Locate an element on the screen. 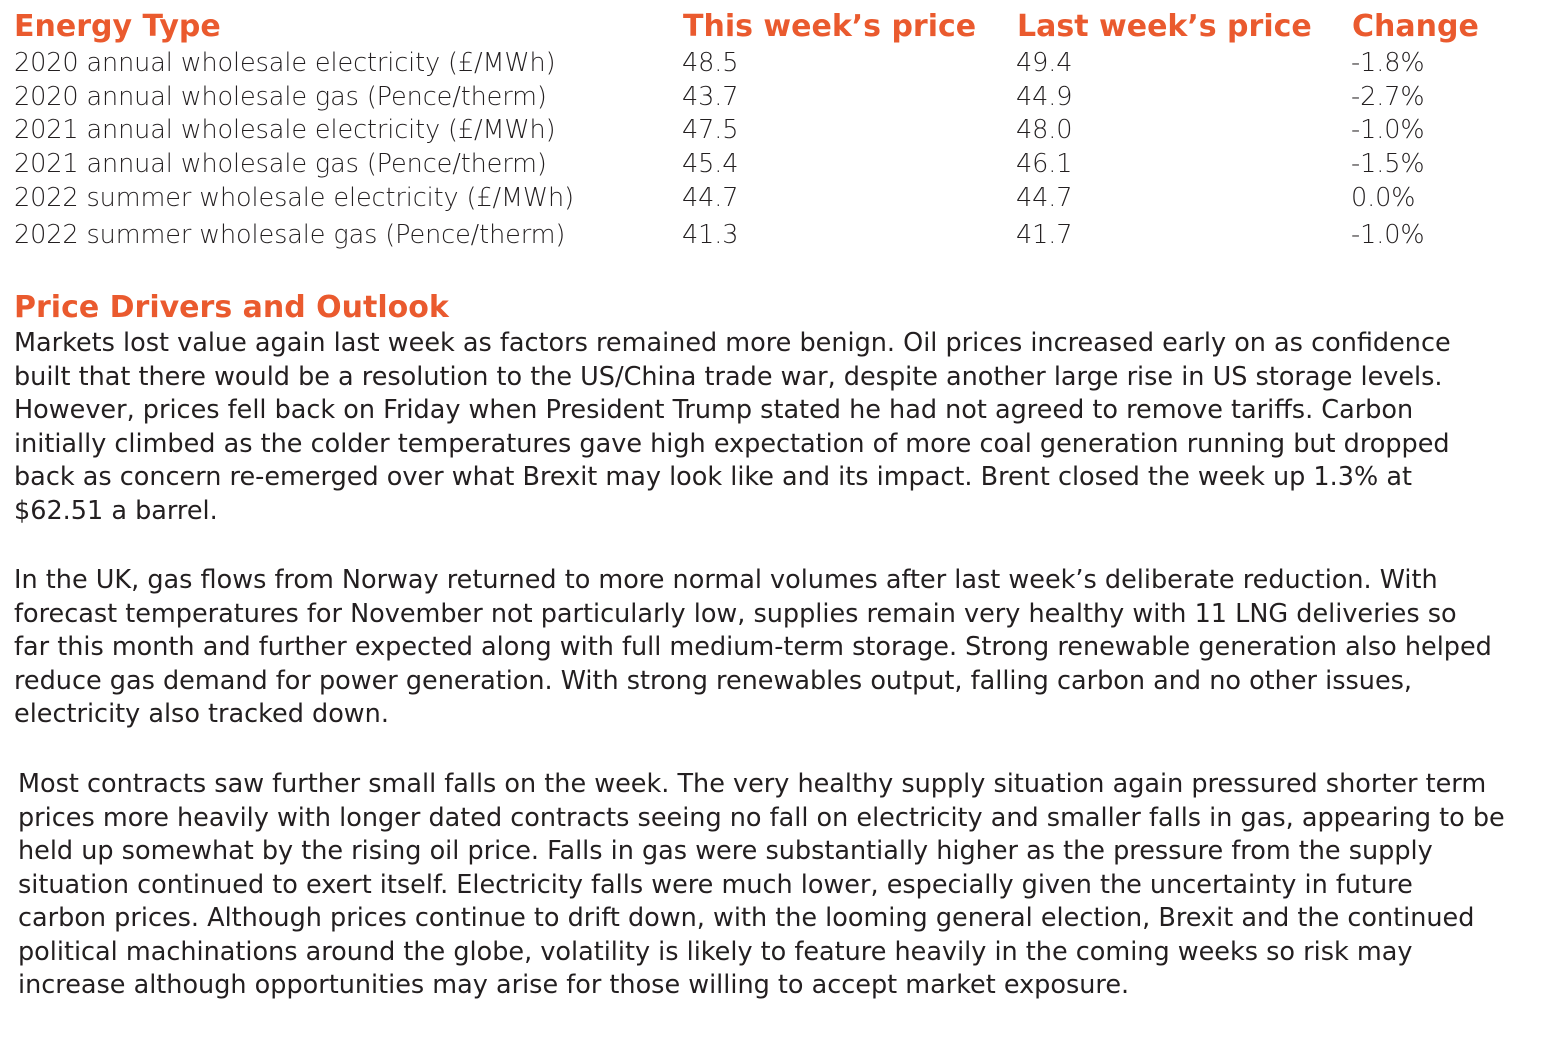 This screenshot has width=1552, height=1059. table-cell-last-week: 44.7 is located at coordinates (1044, 198).